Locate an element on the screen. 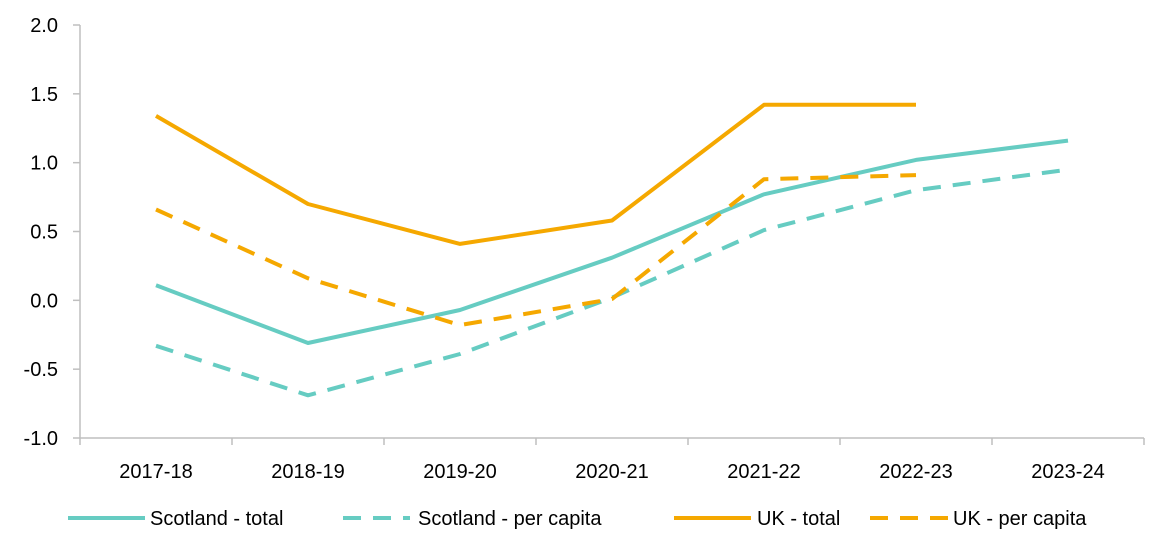  y-axis-tick-label: 0.5 is located at coordinates (44, 233).